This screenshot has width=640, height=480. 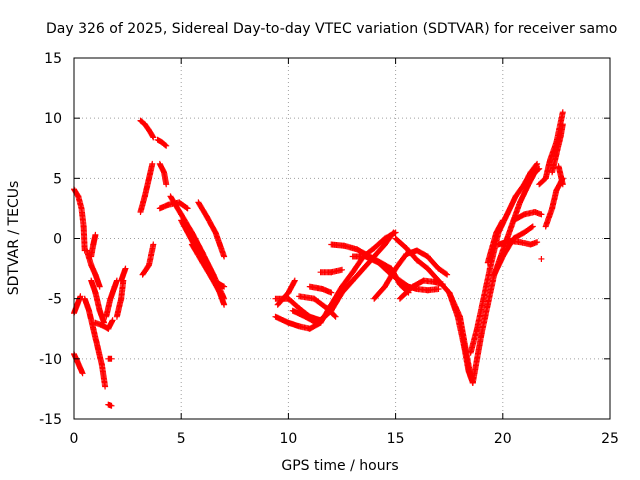 I want to click on y-tick-label: -10, so click(x=50, y=360).